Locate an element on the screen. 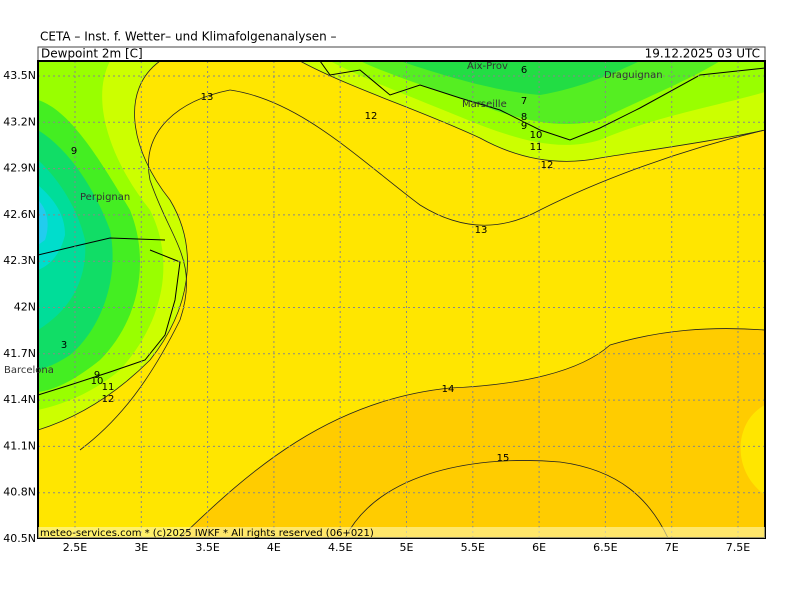  lat-label: 40.8N is located at coordinates (19, 492).